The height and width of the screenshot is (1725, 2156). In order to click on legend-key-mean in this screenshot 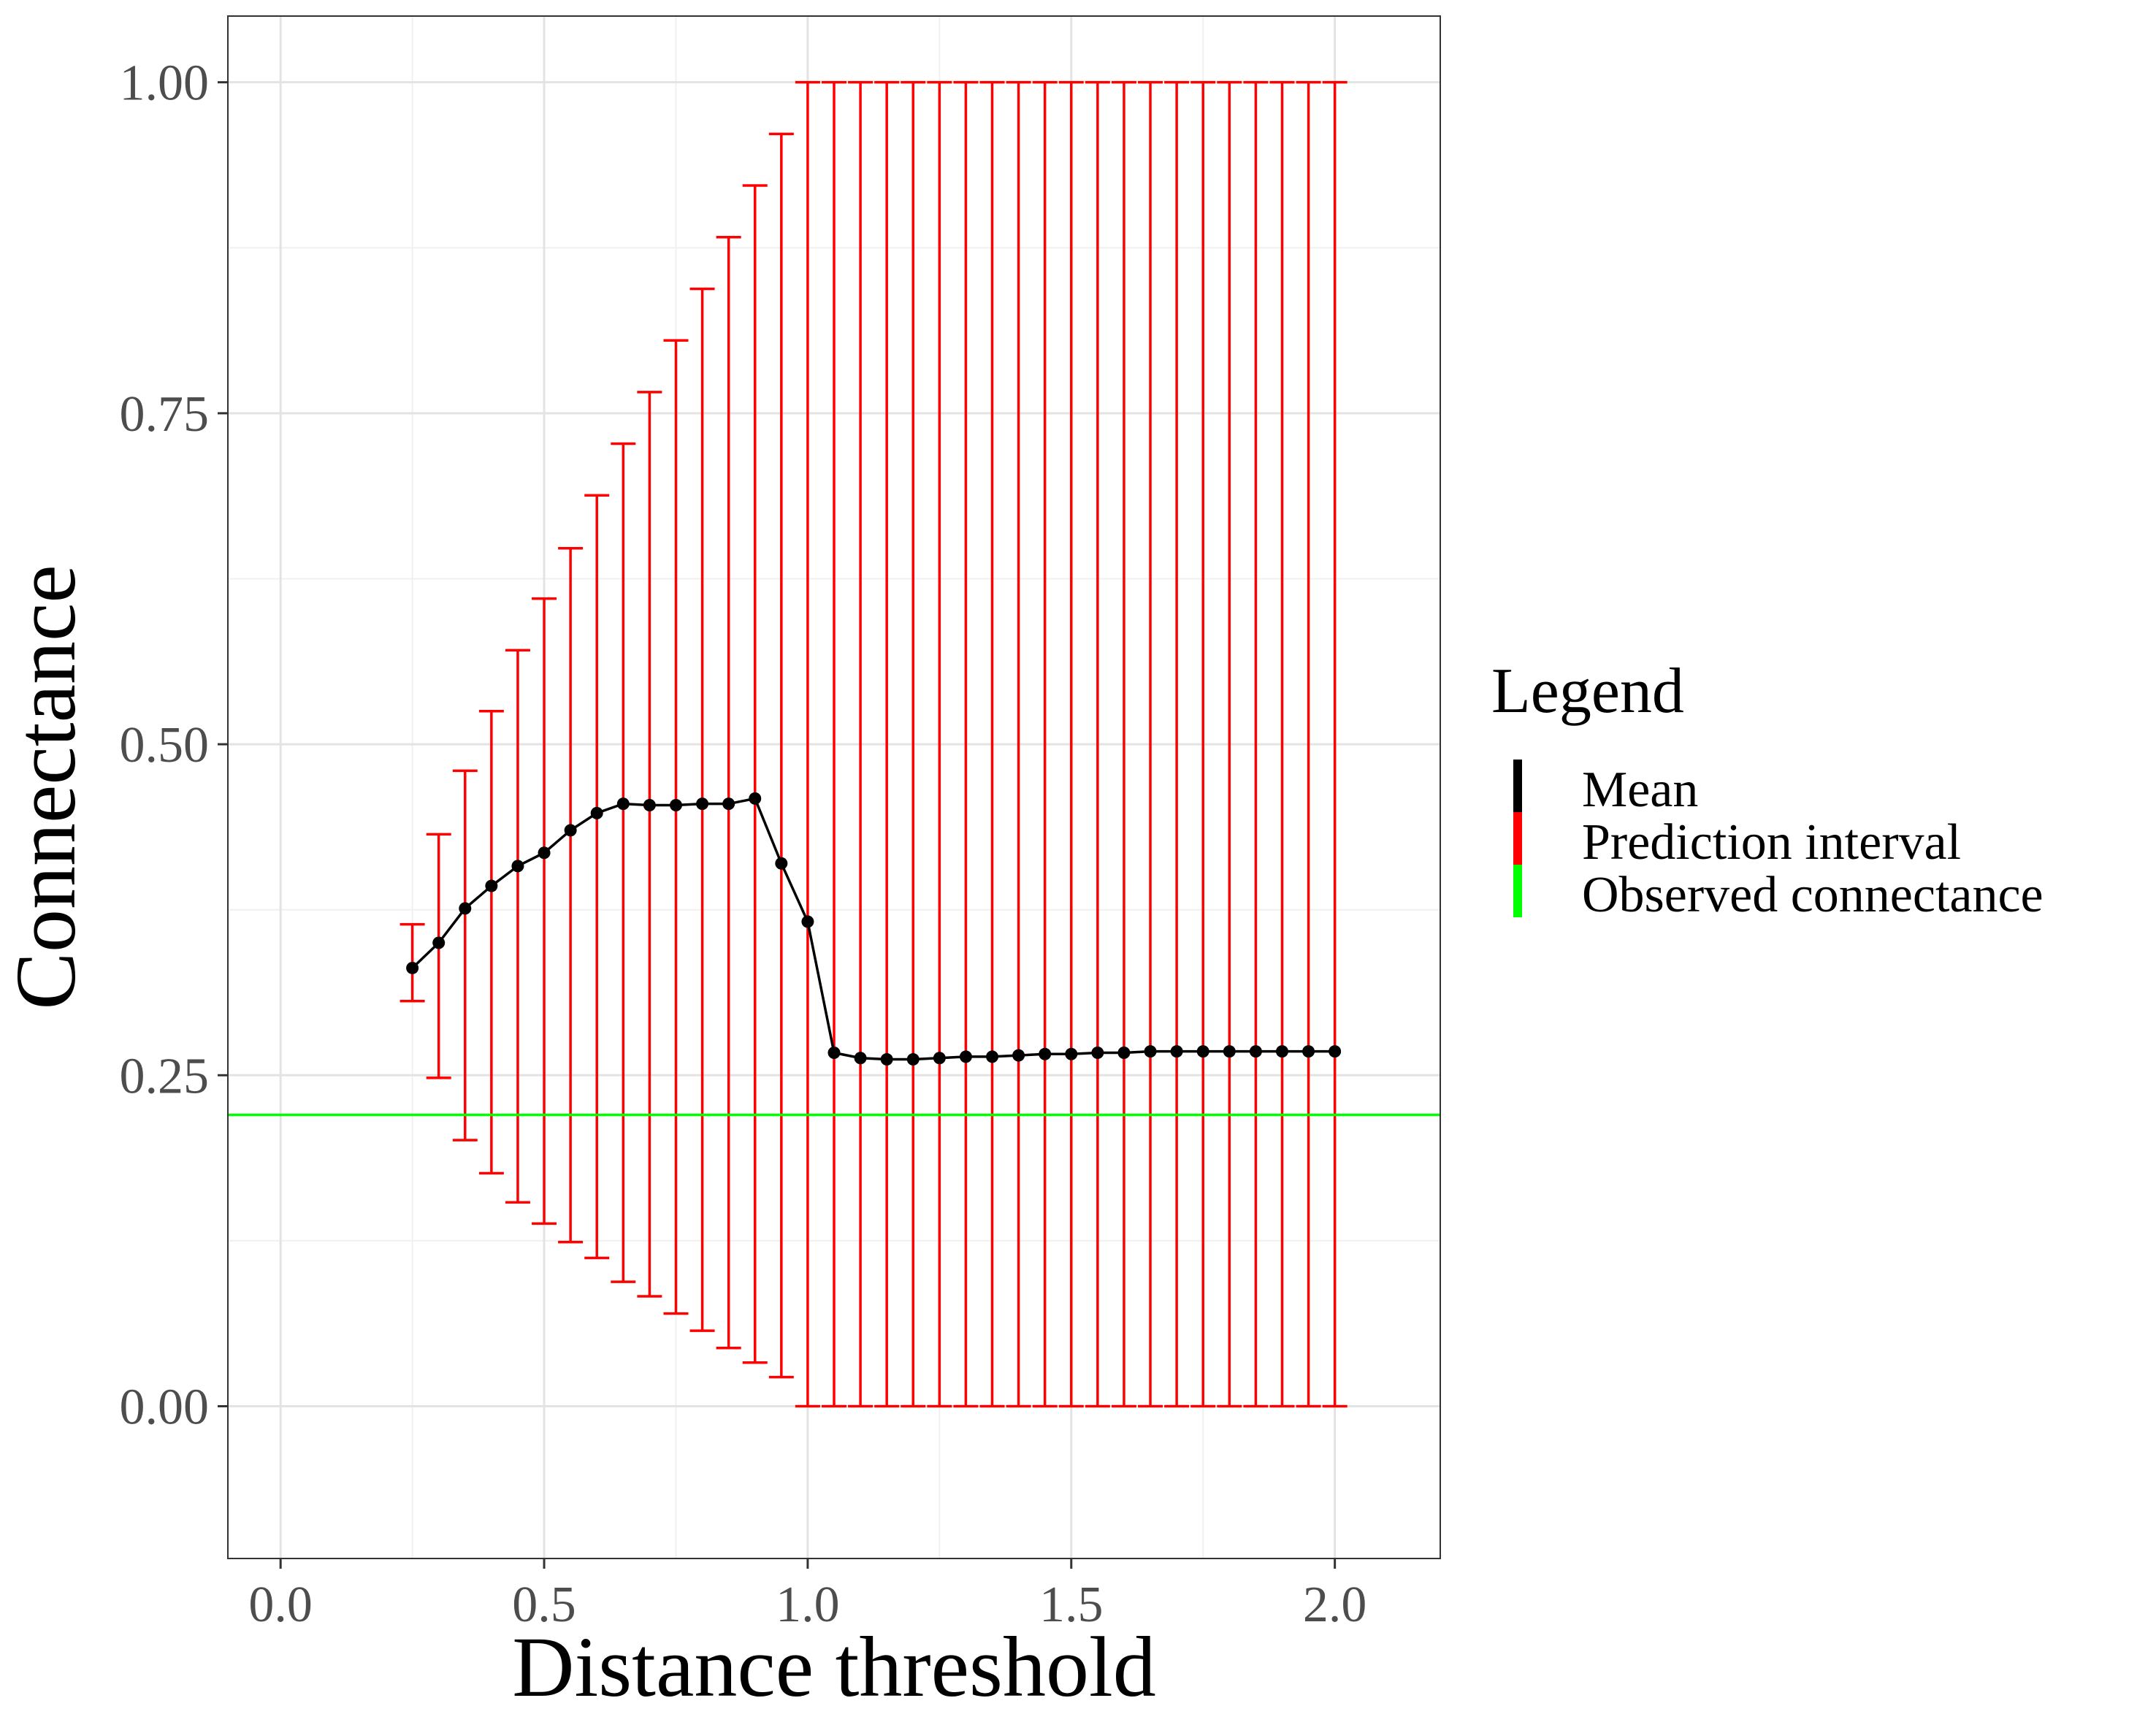, I will do `click(1517, 786)`.